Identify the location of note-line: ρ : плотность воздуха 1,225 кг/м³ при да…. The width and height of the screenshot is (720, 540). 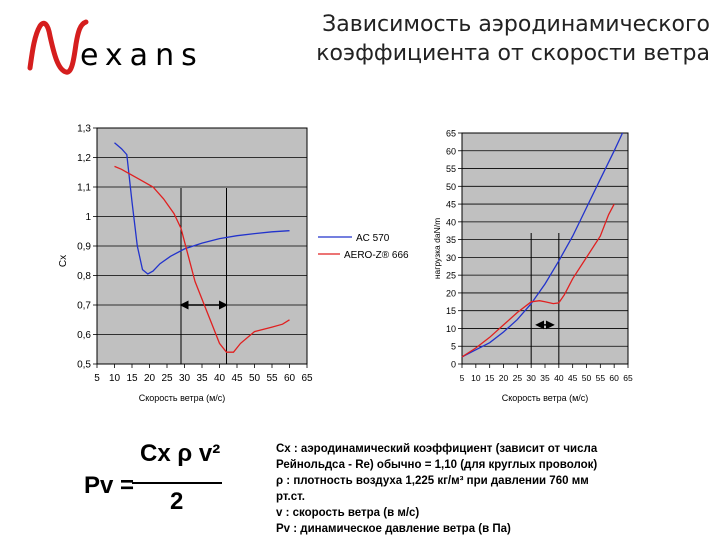
(432, 481).